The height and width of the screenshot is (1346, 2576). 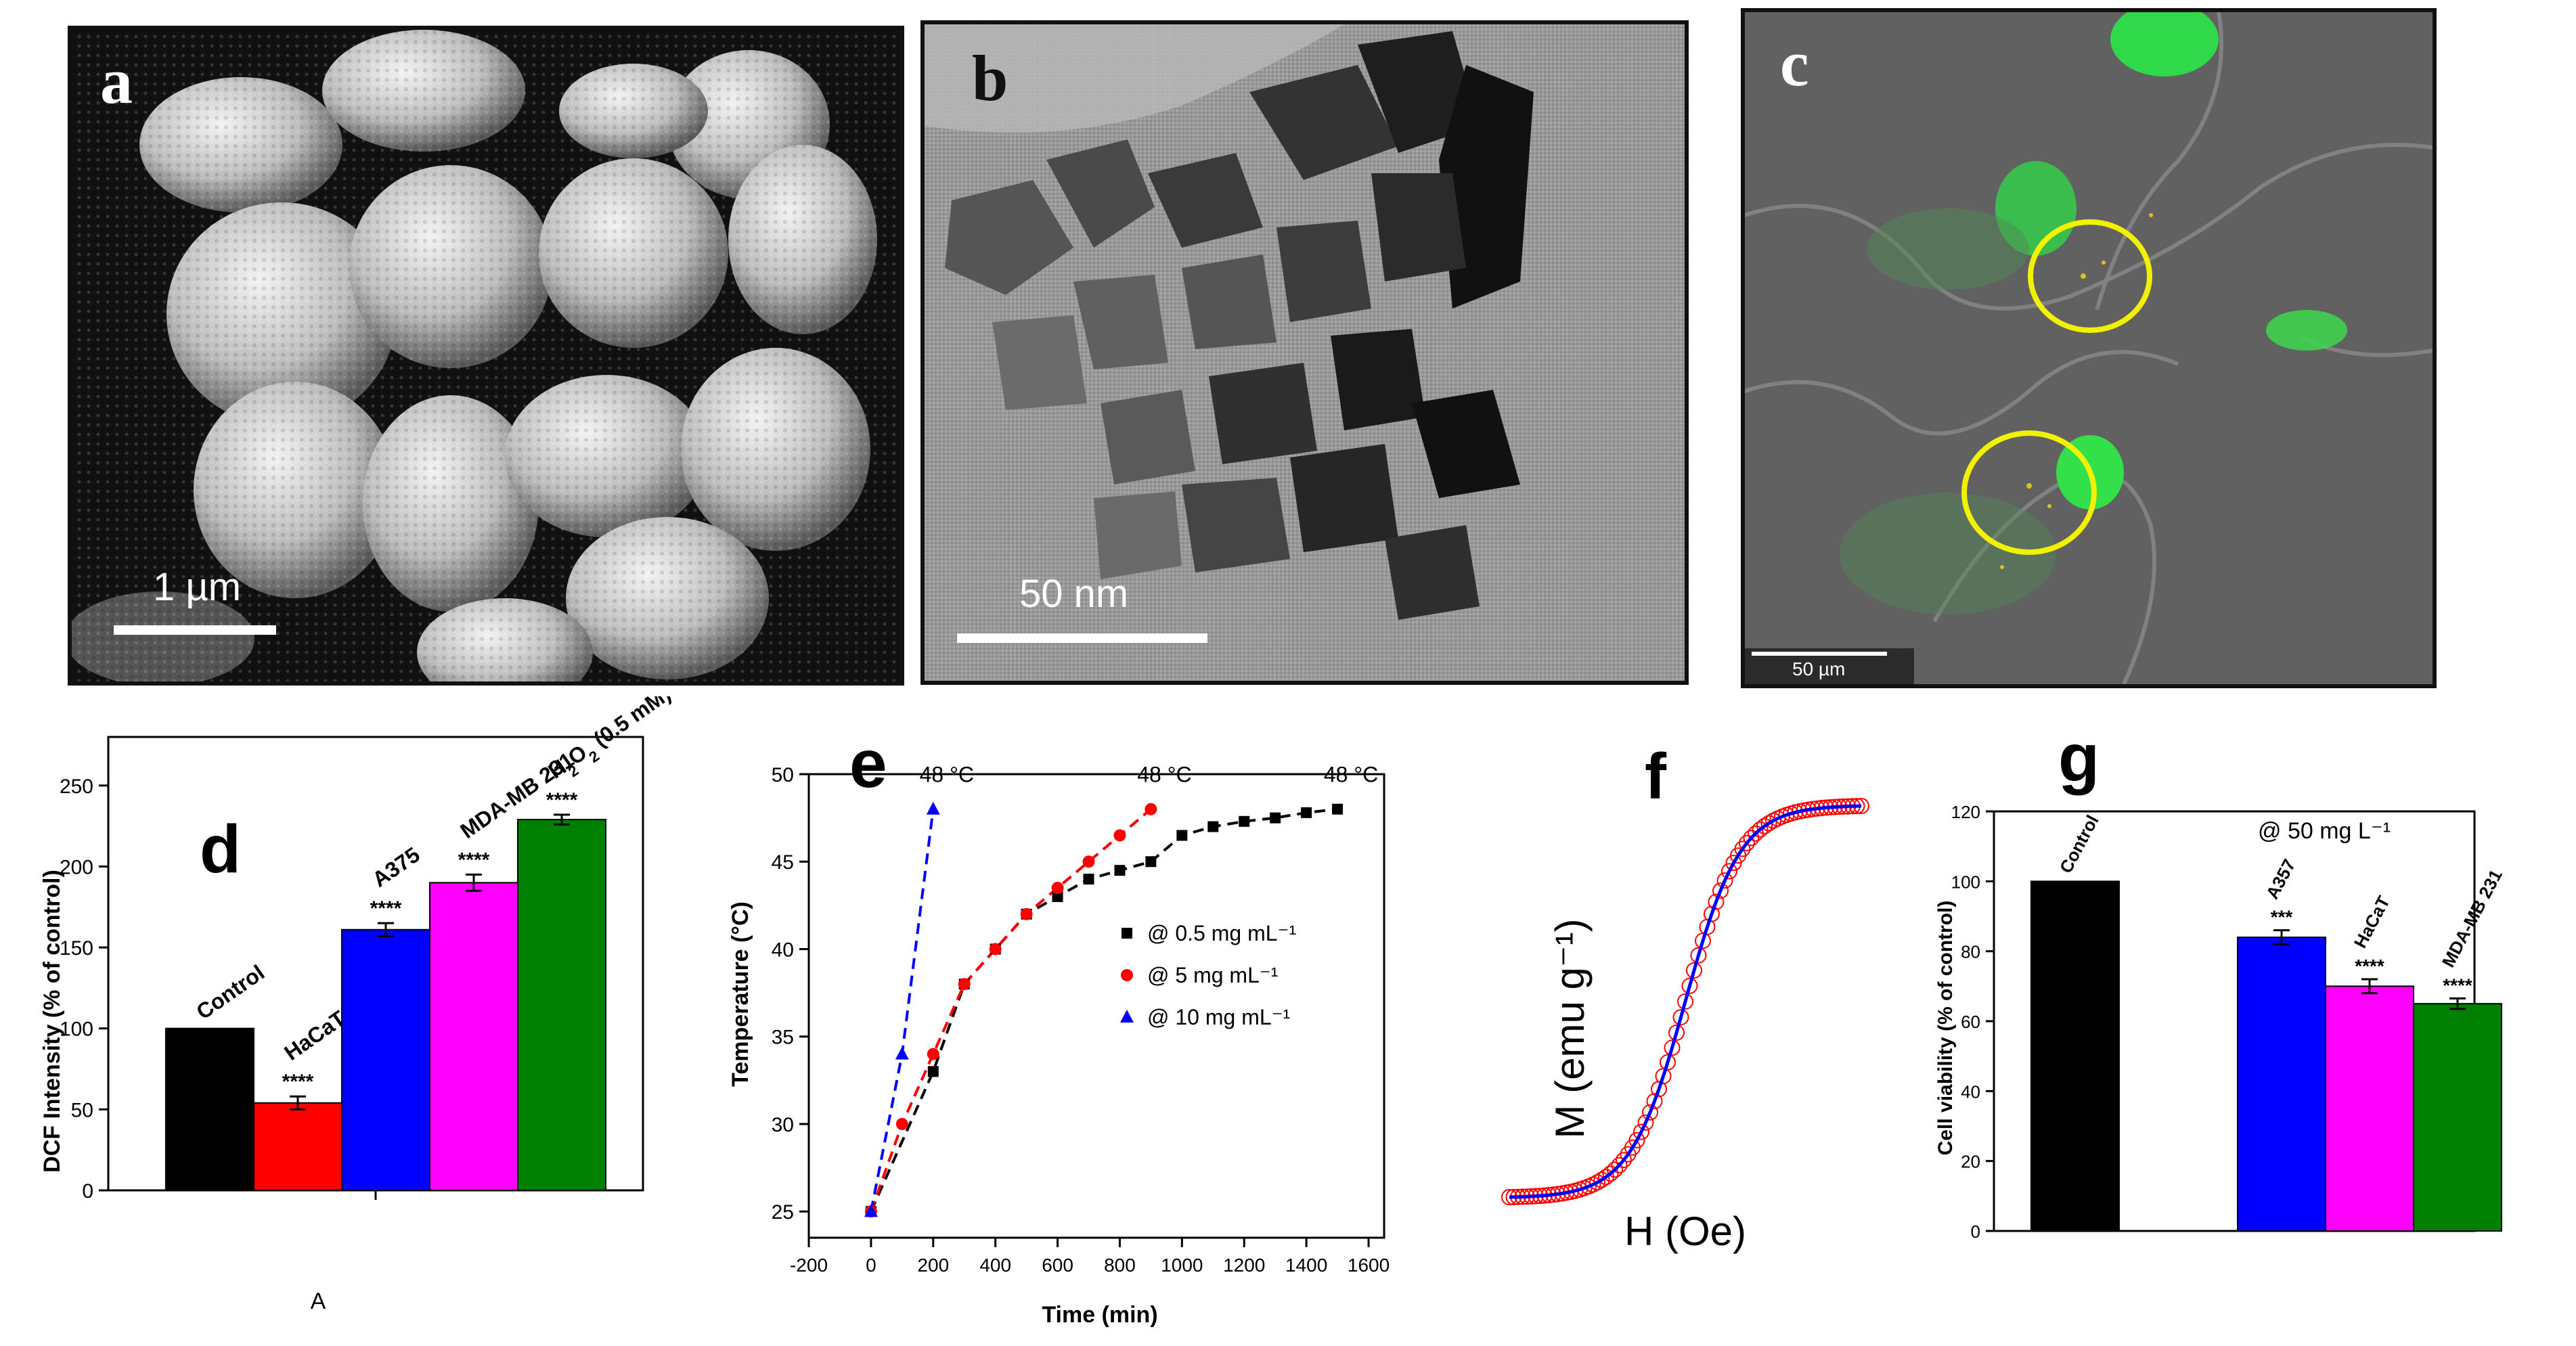 What do you see at coordinates (1164, 775) in the screenshot?
I see `chart-e-annotation-1: 48 °C` at bounding box center [1164, 775].